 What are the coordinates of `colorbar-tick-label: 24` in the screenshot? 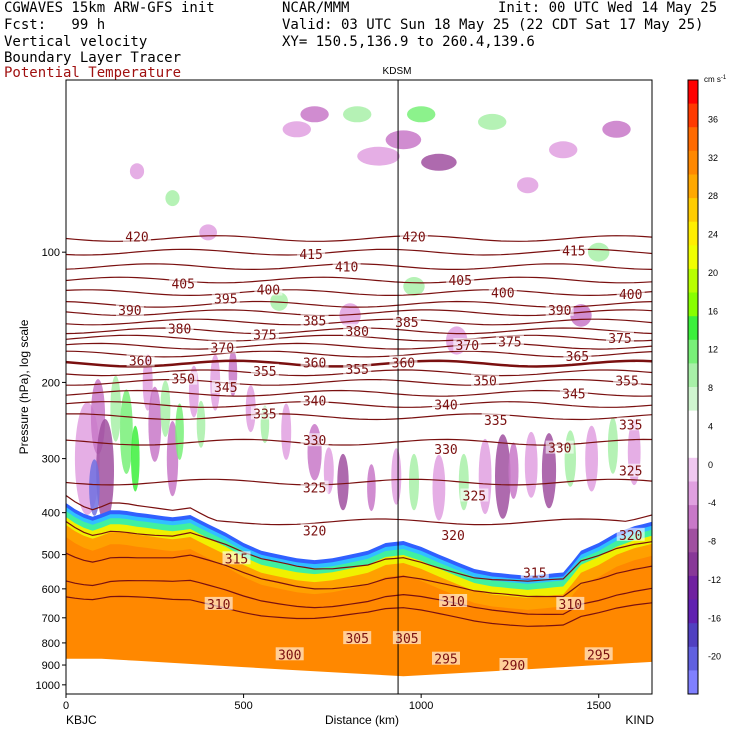 It's located at (713, 235).